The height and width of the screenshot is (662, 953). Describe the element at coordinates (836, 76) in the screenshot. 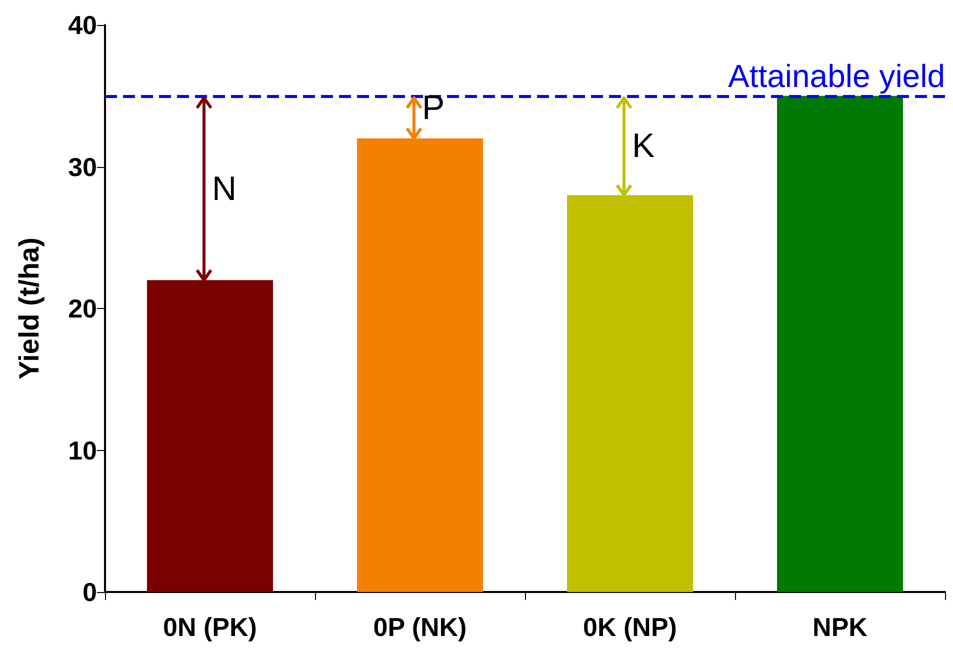

I see `ref-line-label: Attainable yield` at that location.